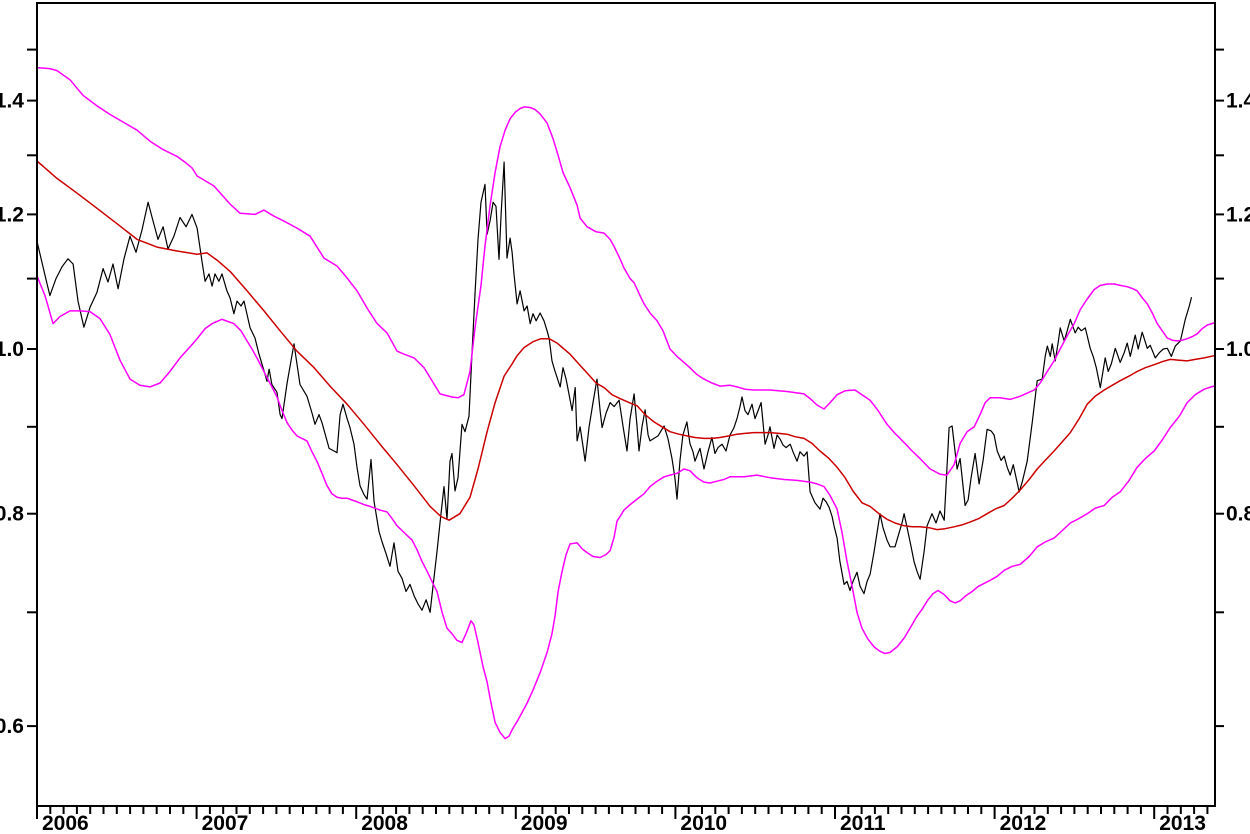 This screenshot has height=834, width=1250. I want to click on x-axis-year-label: 2010, so click(703, 823).